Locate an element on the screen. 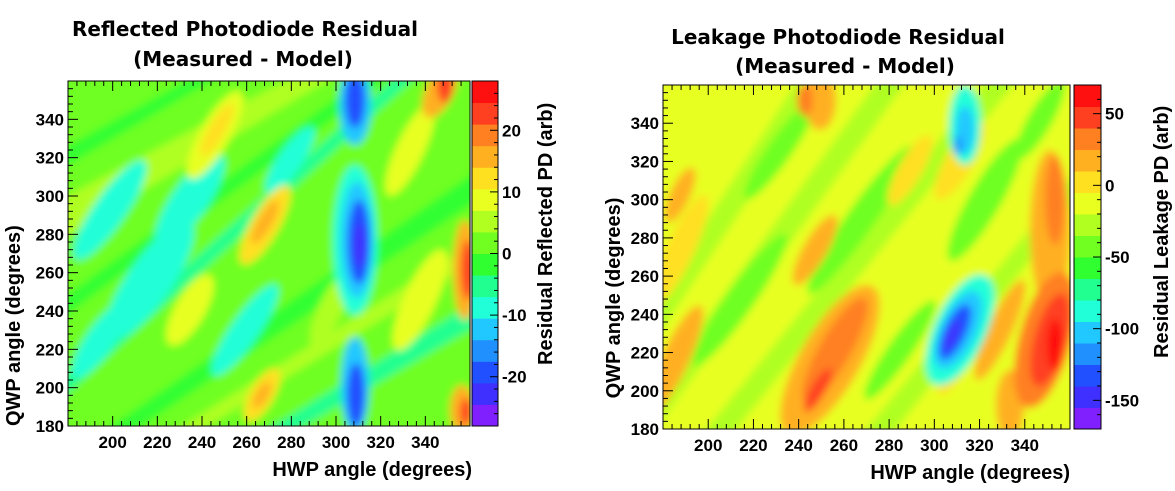  chart2-x-tick-label: 300 is located at coordinates (934, 445).